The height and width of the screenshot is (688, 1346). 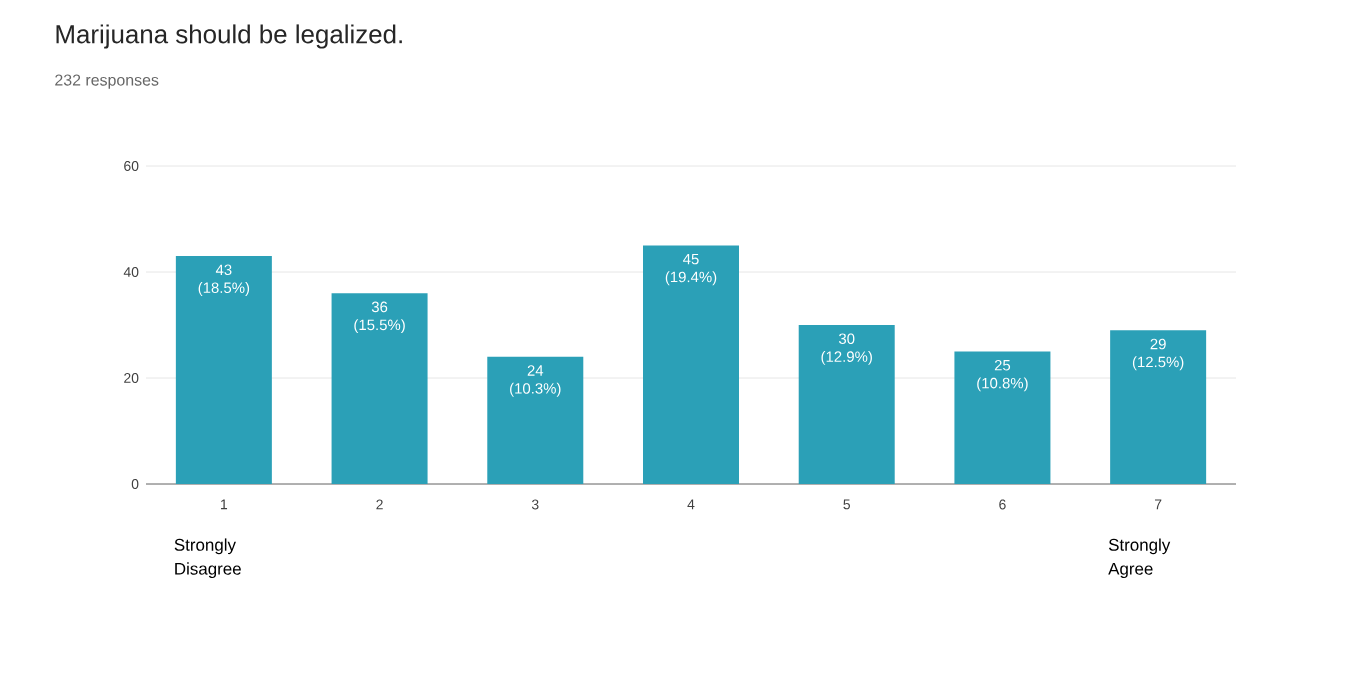 I want to click on text: Strongly Disagree, so click(x=207, y=558).